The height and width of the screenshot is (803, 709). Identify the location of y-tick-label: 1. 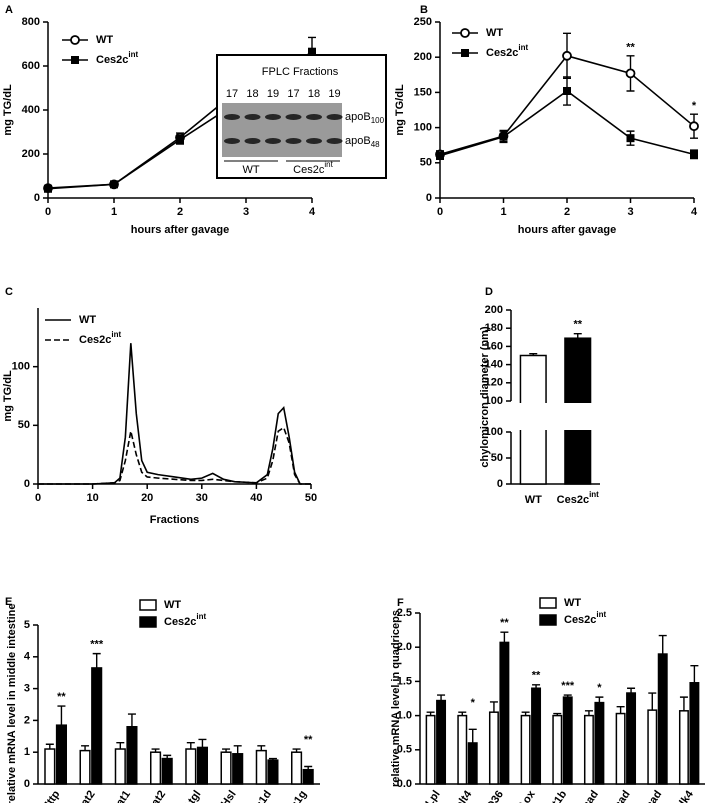
(27, 752).